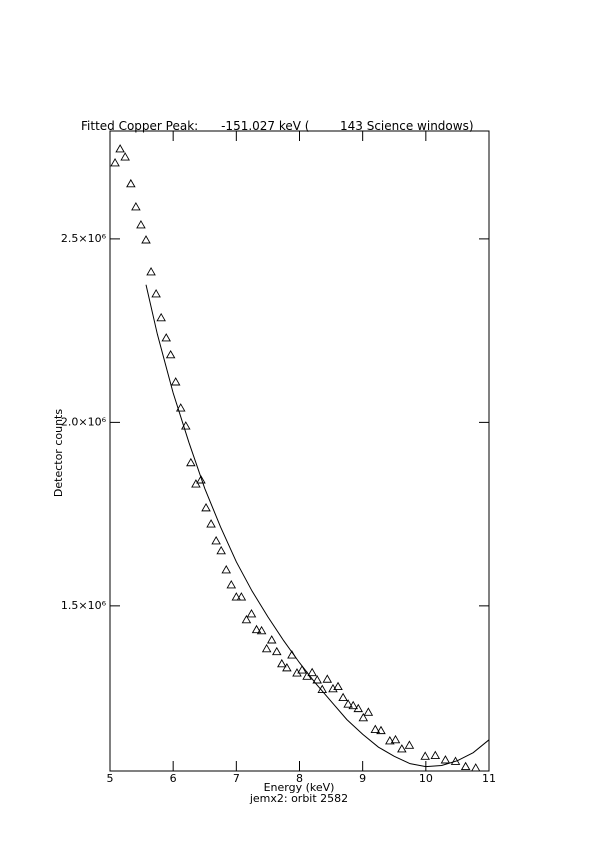 The image size is (595, 842). Describe the element at coordinates (426, 778) in the screenshot. I see `x-tick-label: 10` at that location.